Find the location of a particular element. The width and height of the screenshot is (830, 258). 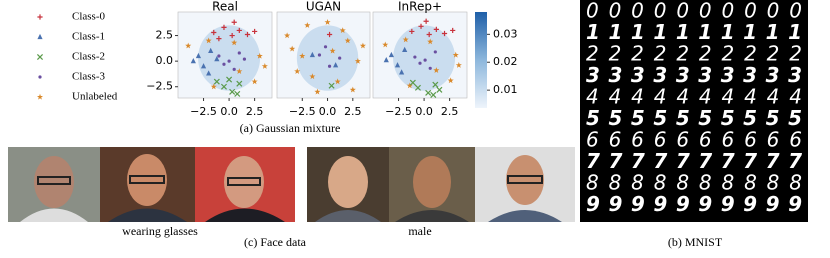

y-tick-label: 0.0 is located at coordinates (165, 60).